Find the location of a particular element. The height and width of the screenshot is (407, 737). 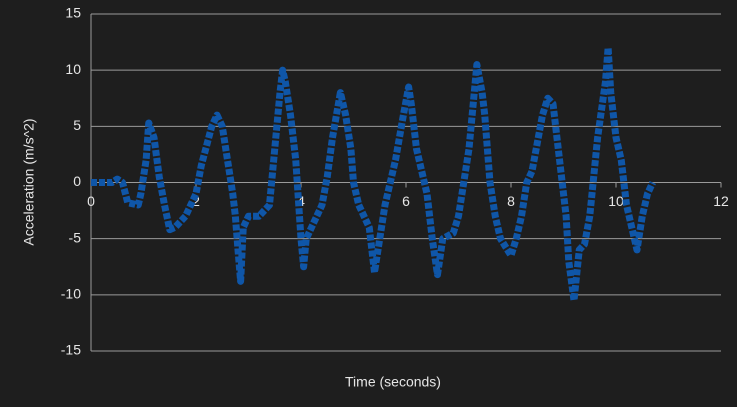

x-tick-label: 6 is located at coordinates (406, 201).